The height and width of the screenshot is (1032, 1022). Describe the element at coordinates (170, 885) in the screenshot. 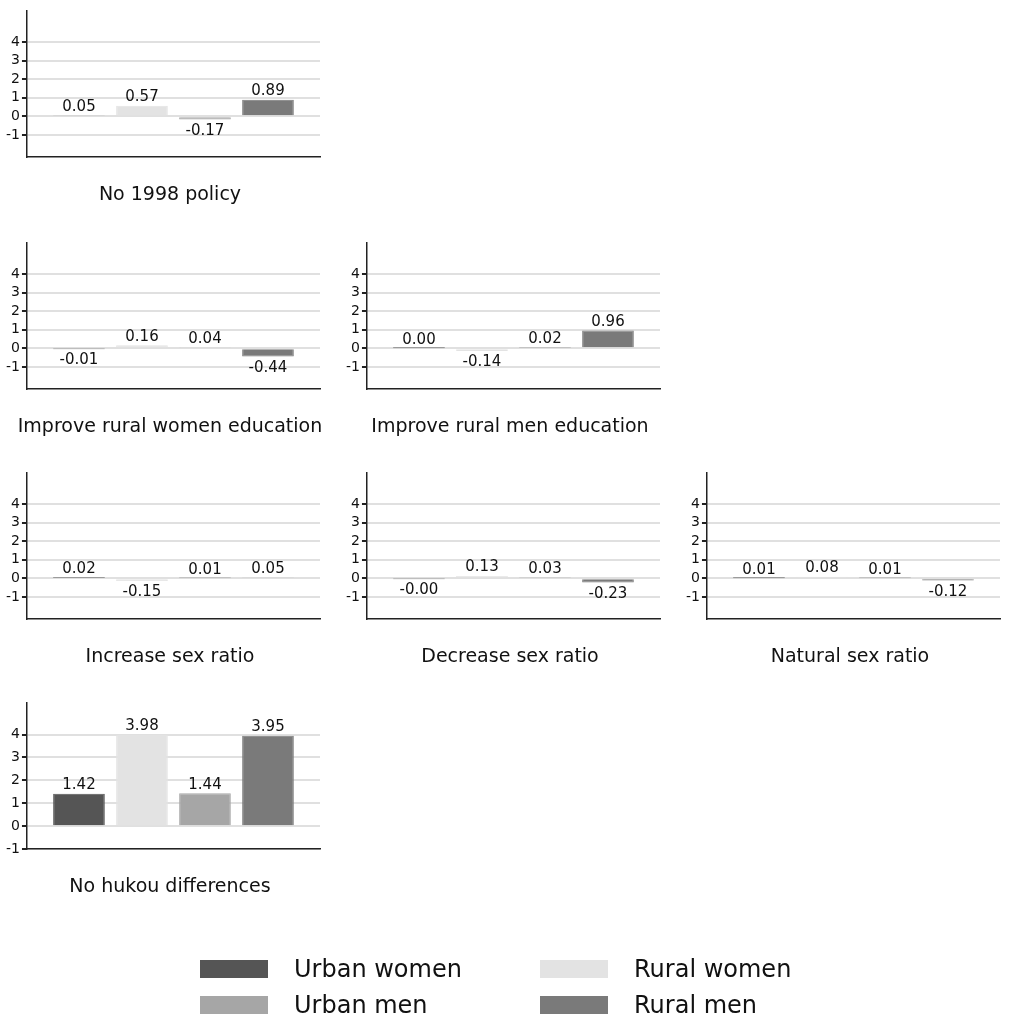

I see `text: No hukou differences` at that location.